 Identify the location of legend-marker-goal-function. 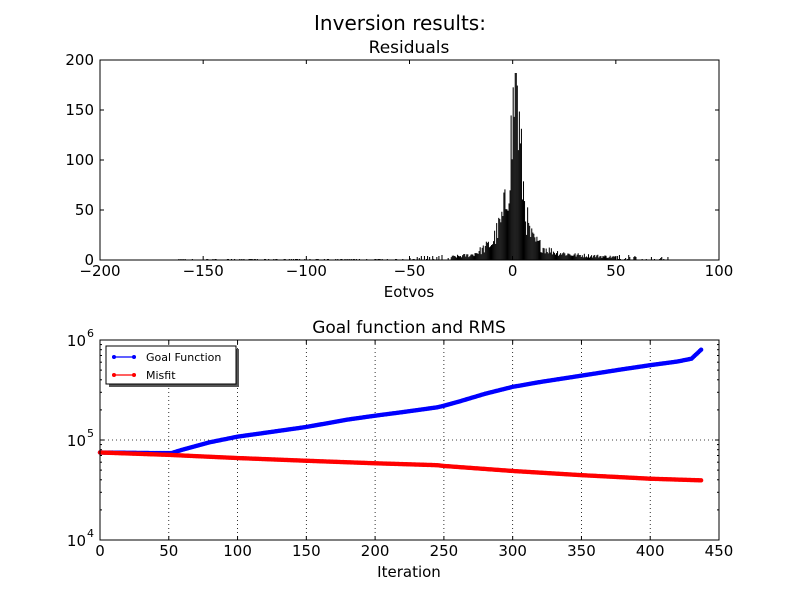
(134, 357).